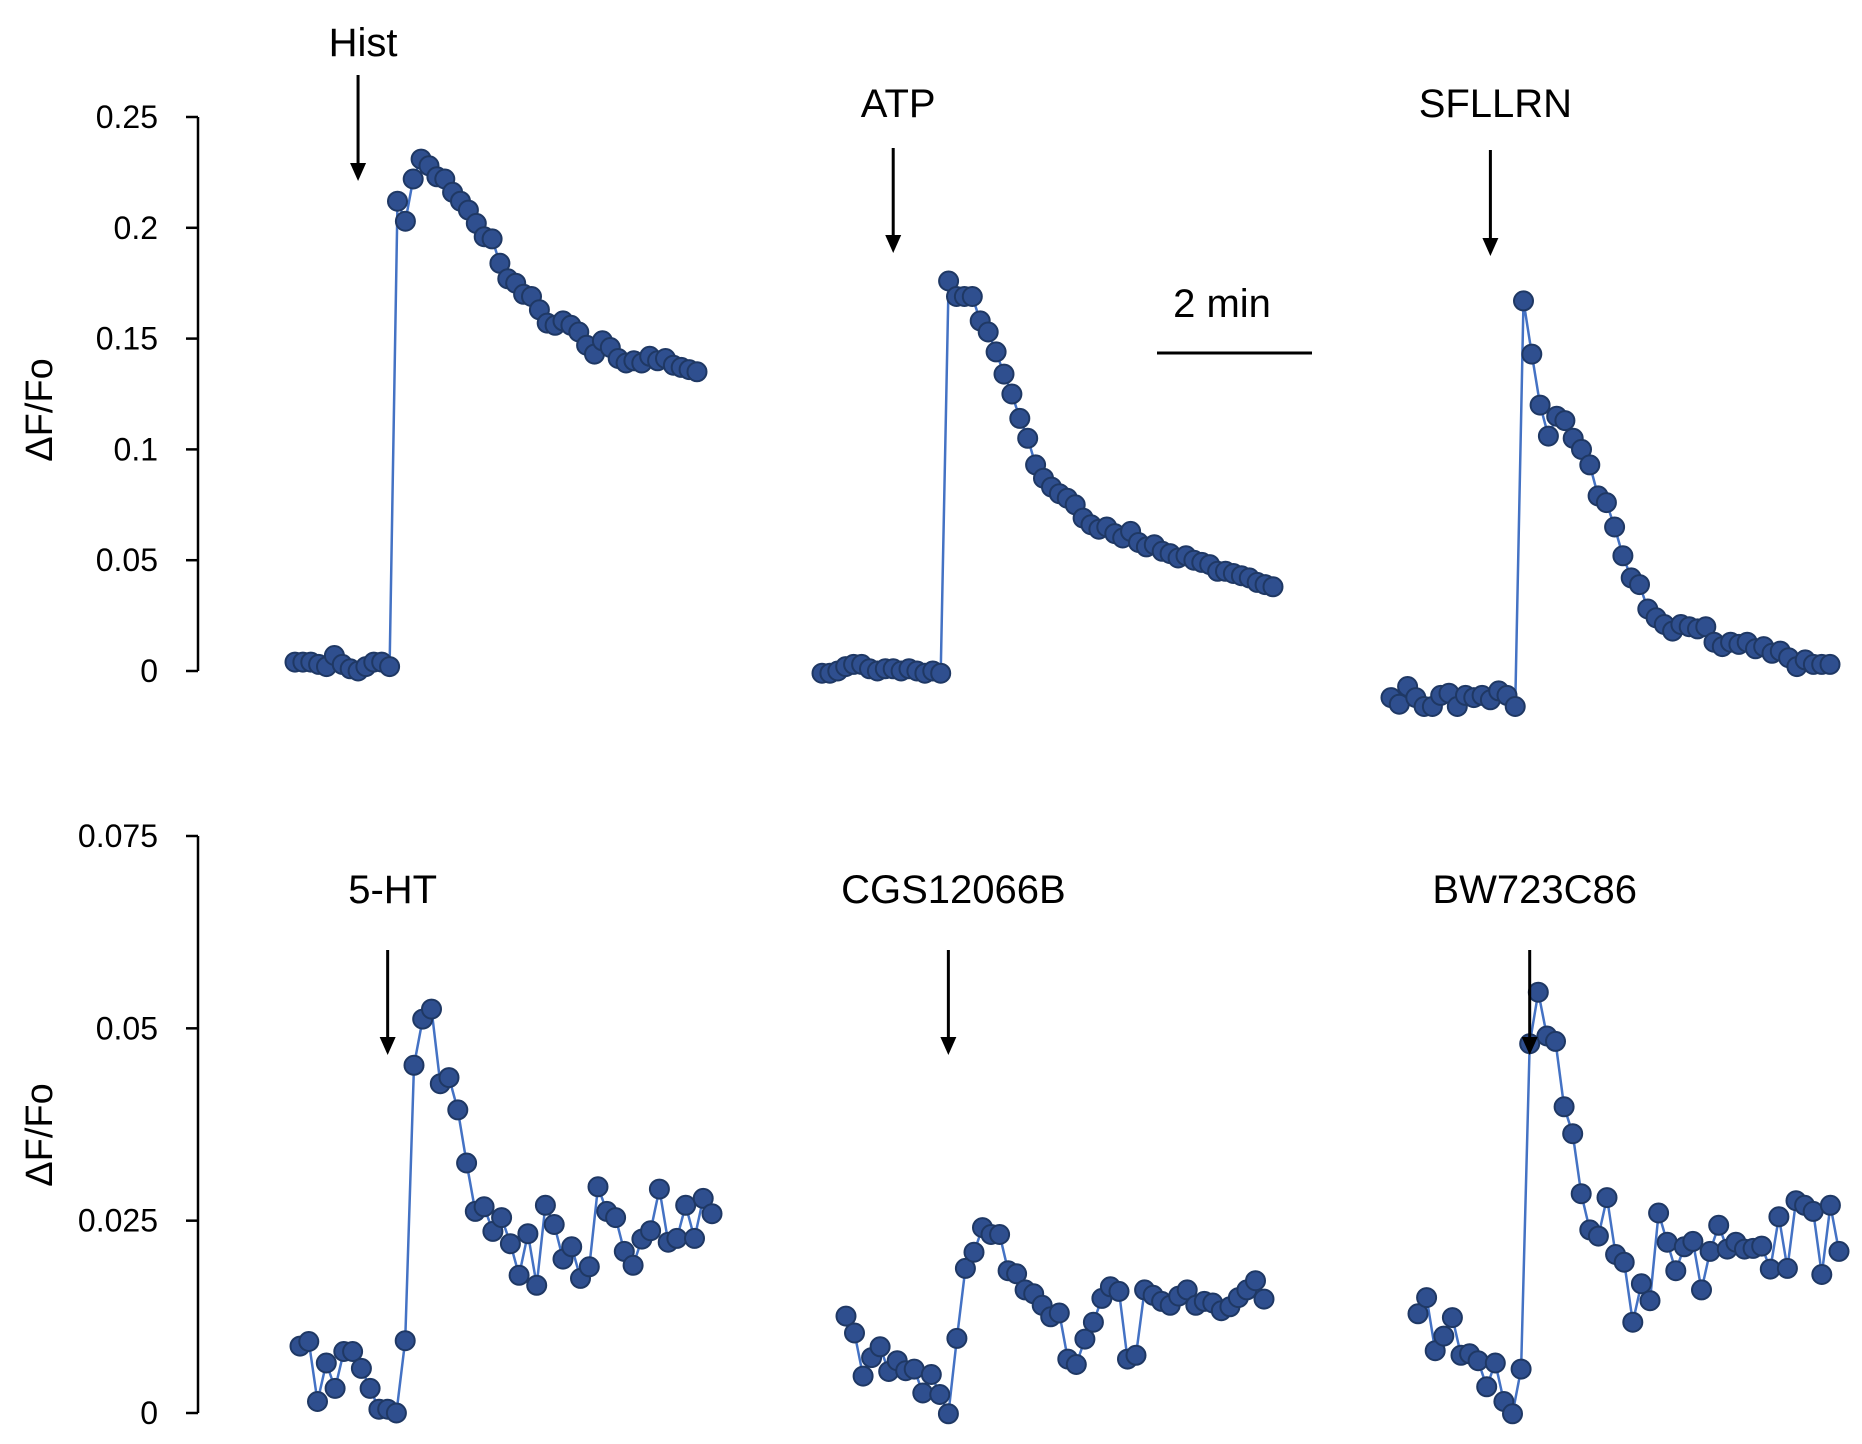  Describe the element at coordinates (138, 1124) in the screenshot. I see `bottom-y-ticks: 0 0.025 0.05 0.075` at that location.